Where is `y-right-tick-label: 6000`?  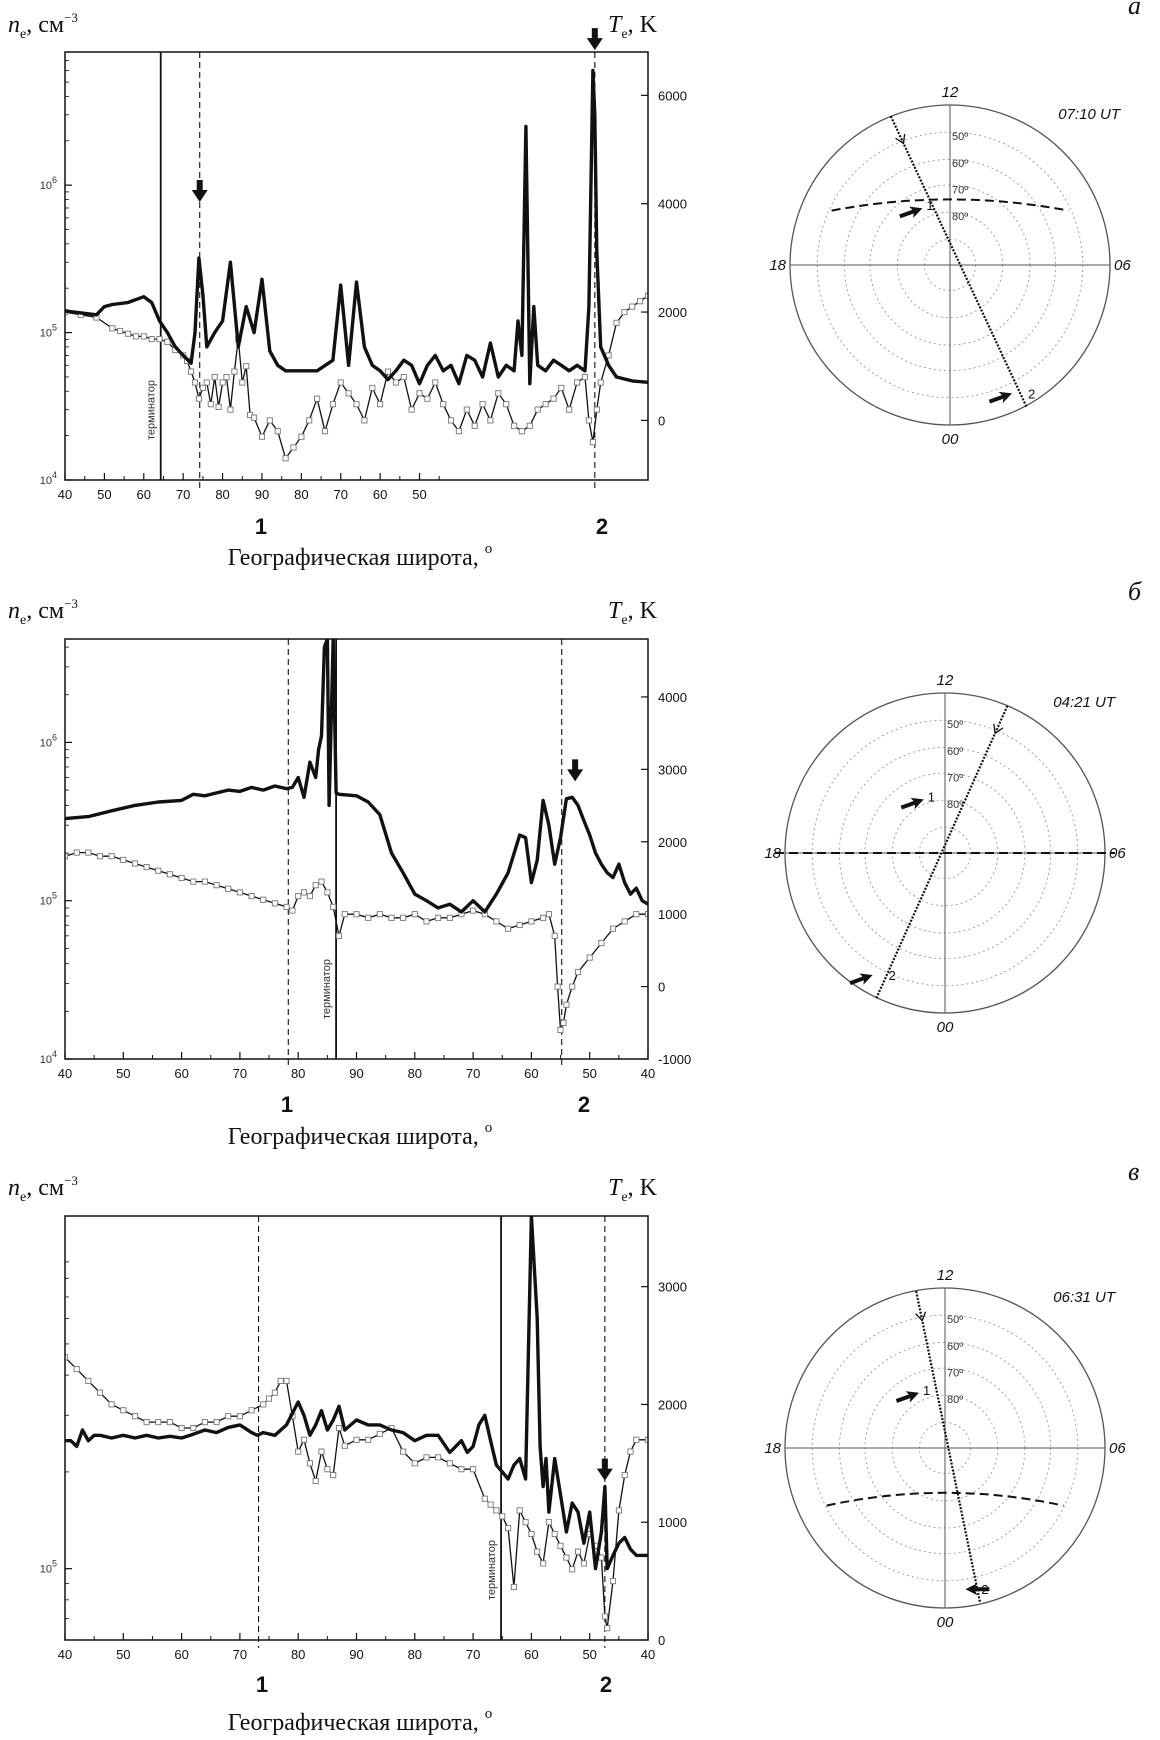
y-right-tick-label: 6000 is located at coordinates (672, 95).